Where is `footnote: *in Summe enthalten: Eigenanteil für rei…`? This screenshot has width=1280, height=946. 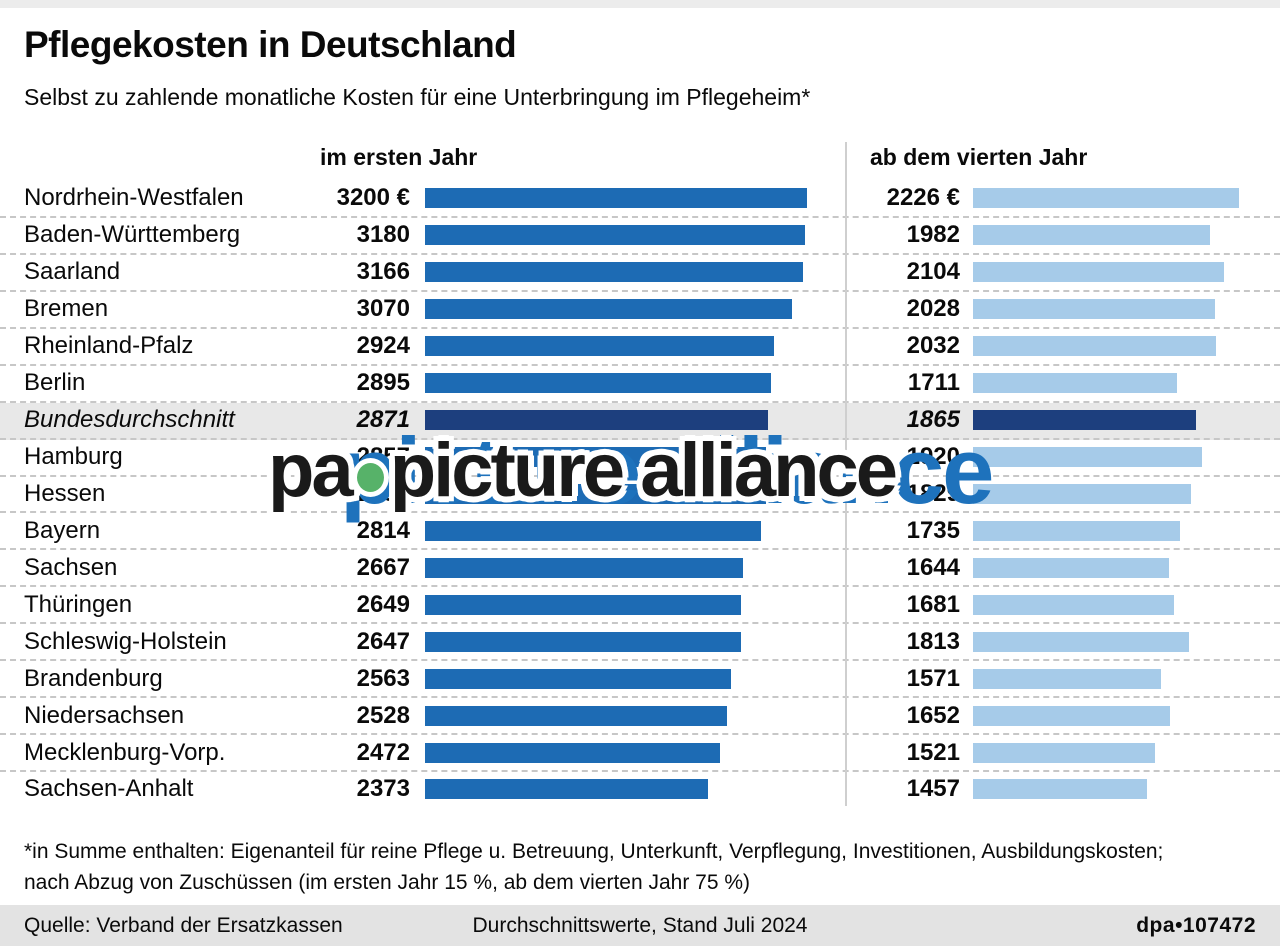
footnote: *in Summe enthalten: Eigenanteil für rei… is located at coordinates (593, 867).